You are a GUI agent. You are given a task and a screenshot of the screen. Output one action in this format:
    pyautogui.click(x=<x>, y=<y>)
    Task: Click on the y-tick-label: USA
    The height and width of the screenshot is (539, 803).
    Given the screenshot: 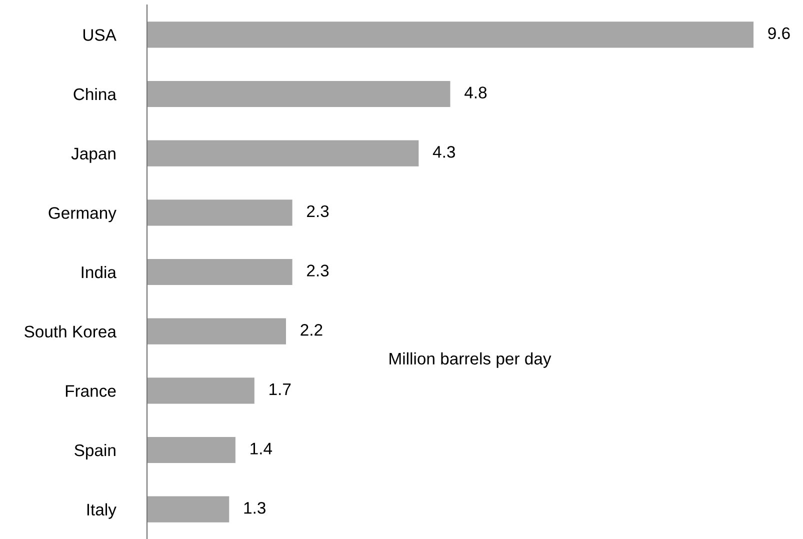 What is the action you would take?
    pyautogui.click(x=99, y=35)
    